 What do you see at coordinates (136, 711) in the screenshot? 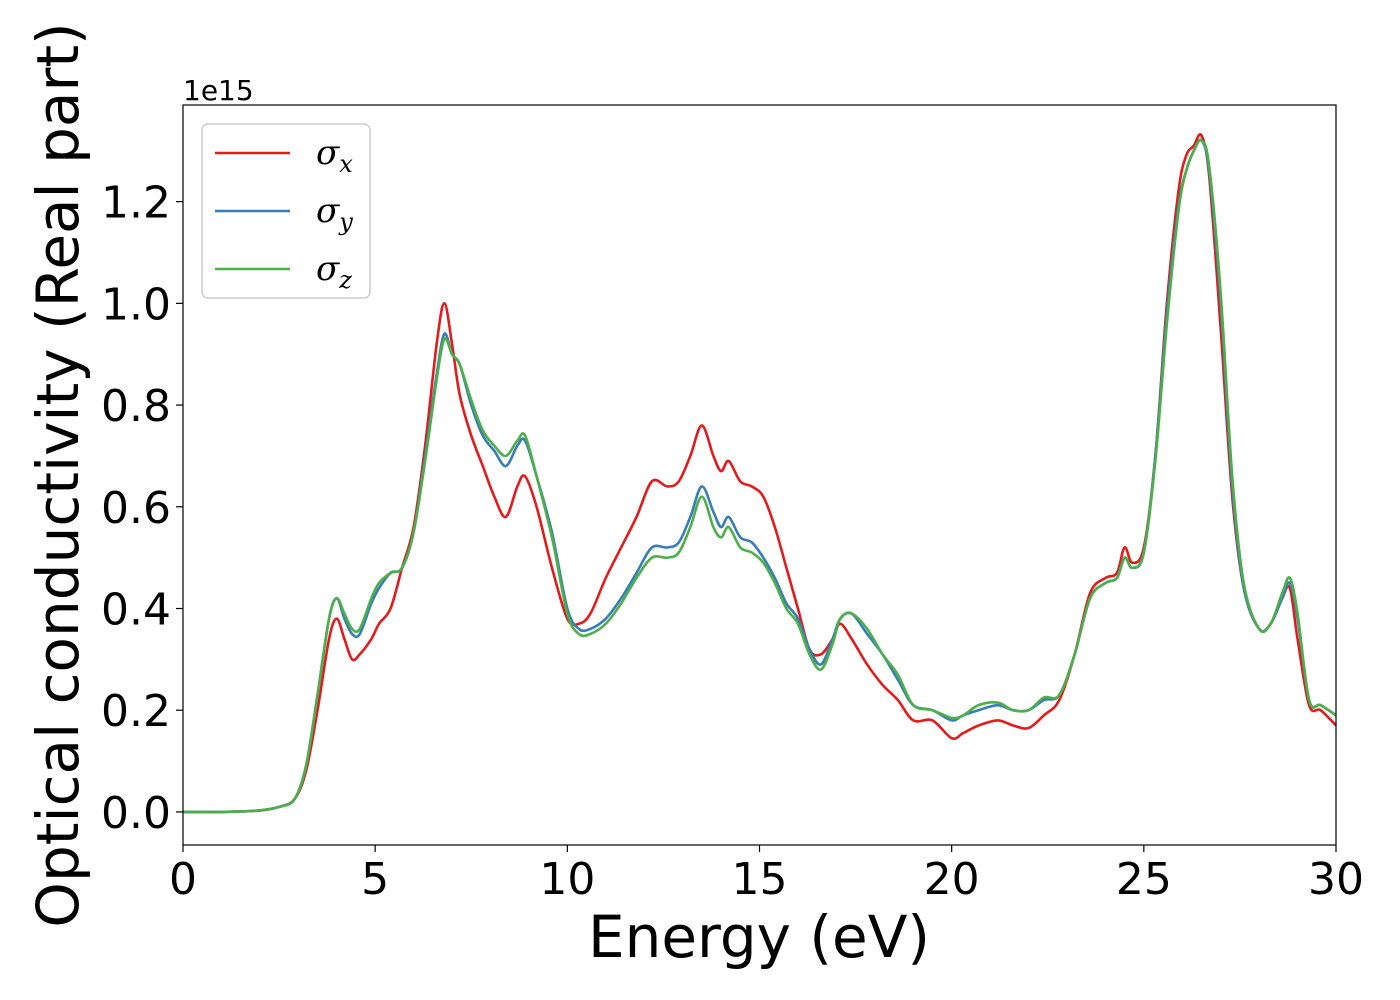
I see `y-tick-label: 0.2` at bounding box center [136, 711].